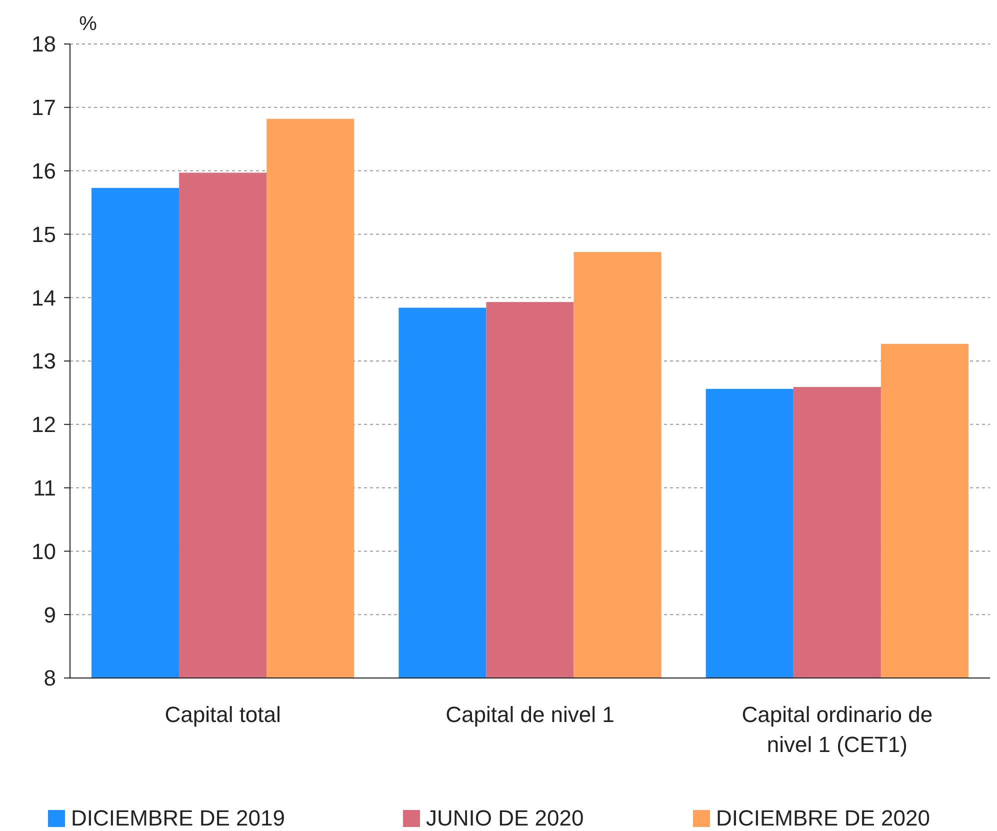 The image size is (997, 831). I want to click on y-tick-label: 10, so click(44, 551).